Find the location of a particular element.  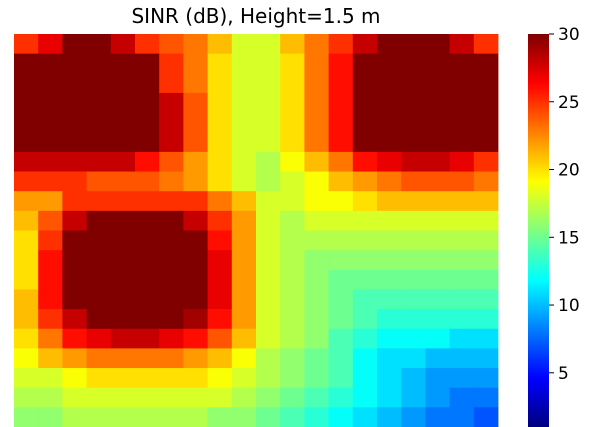

colorbar is located at coordinates (538, 230).